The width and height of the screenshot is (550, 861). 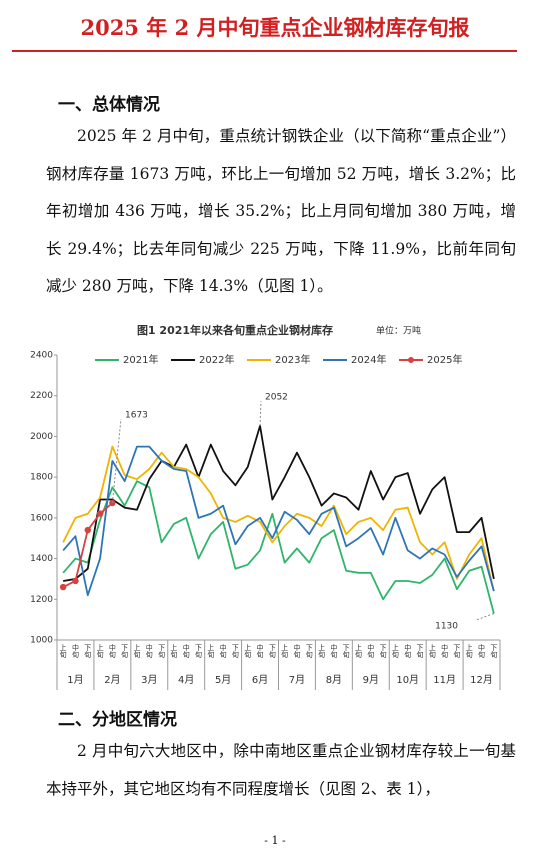 I want to click on y-tick-label: 1200, so click(x=41, y=600).